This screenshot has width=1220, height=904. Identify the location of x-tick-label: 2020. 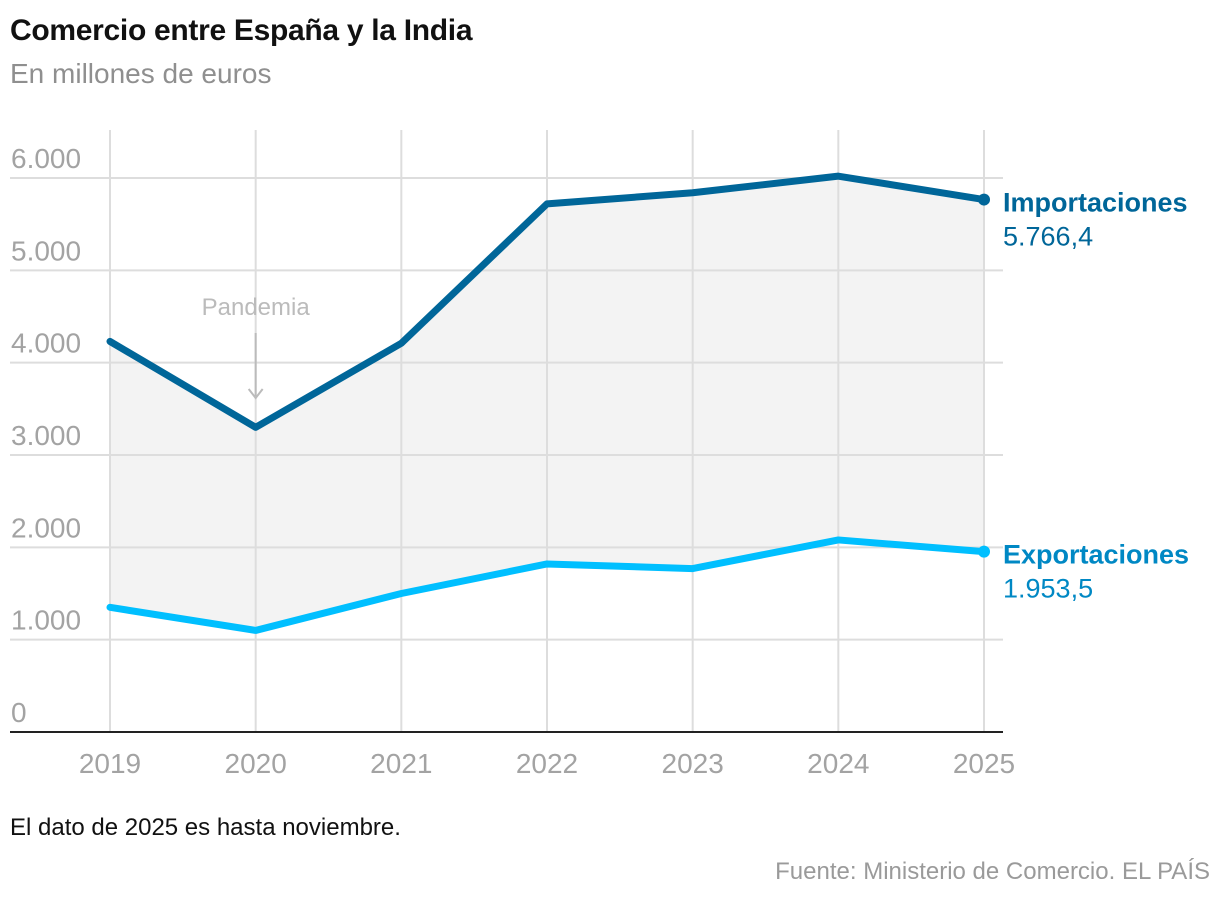
(256, 763).